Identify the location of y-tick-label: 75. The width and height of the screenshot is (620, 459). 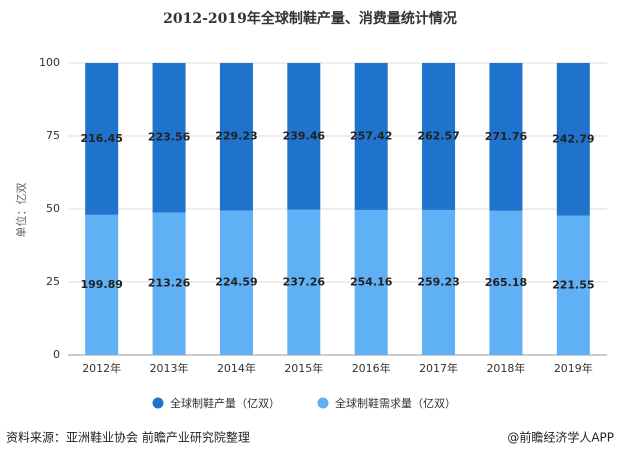
(53, 135).